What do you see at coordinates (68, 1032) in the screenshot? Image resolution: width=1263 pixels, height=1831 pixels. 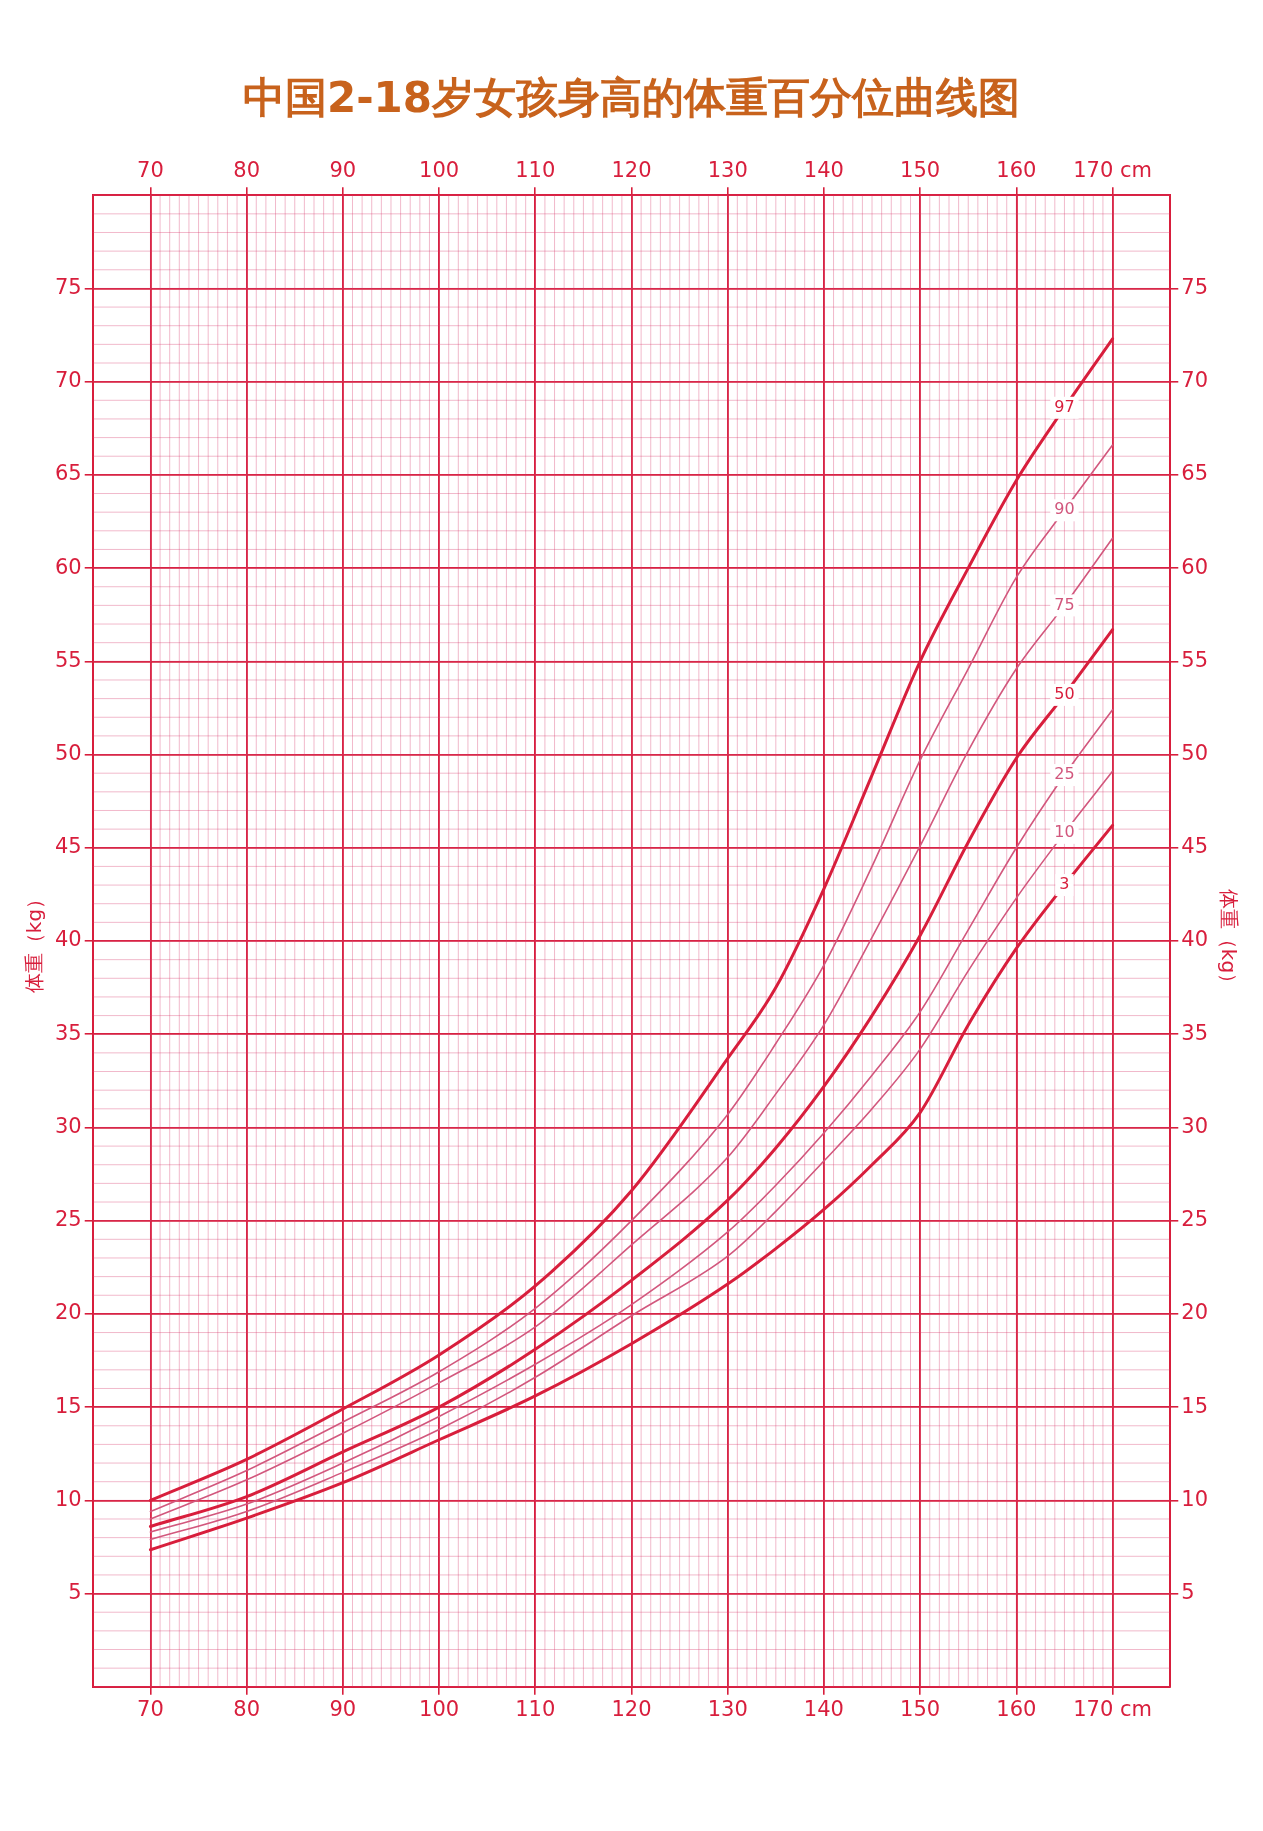 I see `y-tick-label: 35` at bounding box center [68, 1032].